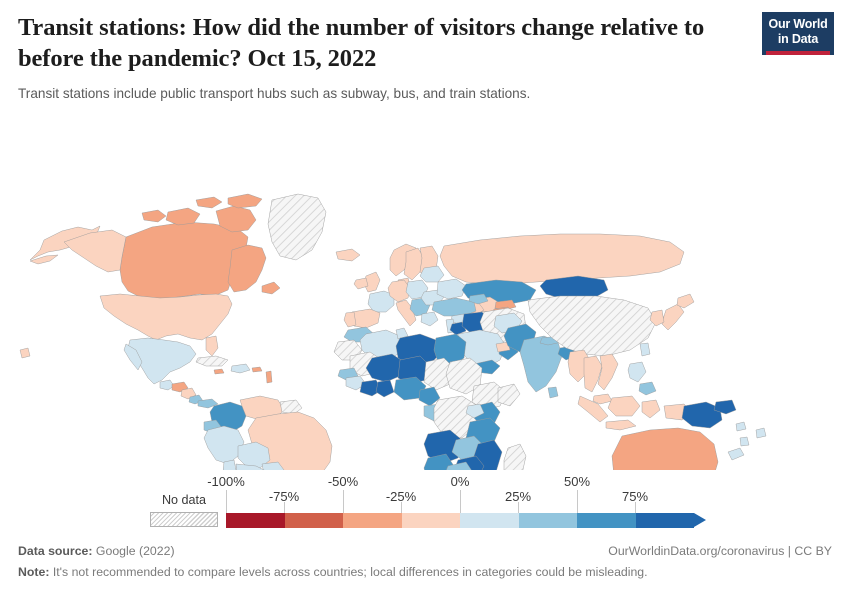 The height and width of the screenshot is (600, 850). I want to click on country-argentina, so click(250, 466).